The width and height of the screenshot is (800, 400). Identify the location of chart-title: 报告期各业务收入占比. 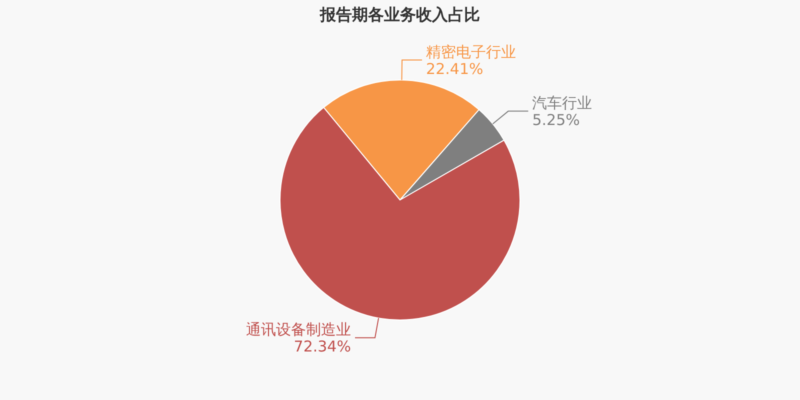
(399, 14).